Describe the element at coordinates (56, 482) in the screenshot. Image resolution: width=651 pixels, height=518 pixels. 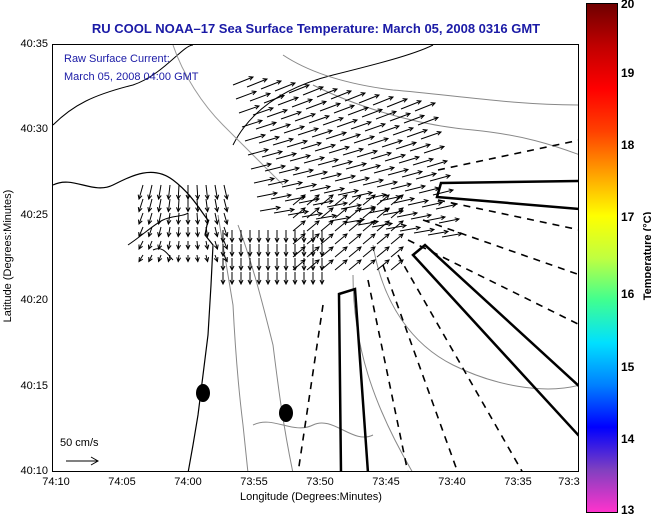
I see `x-tick-label: 74:10` at that location.